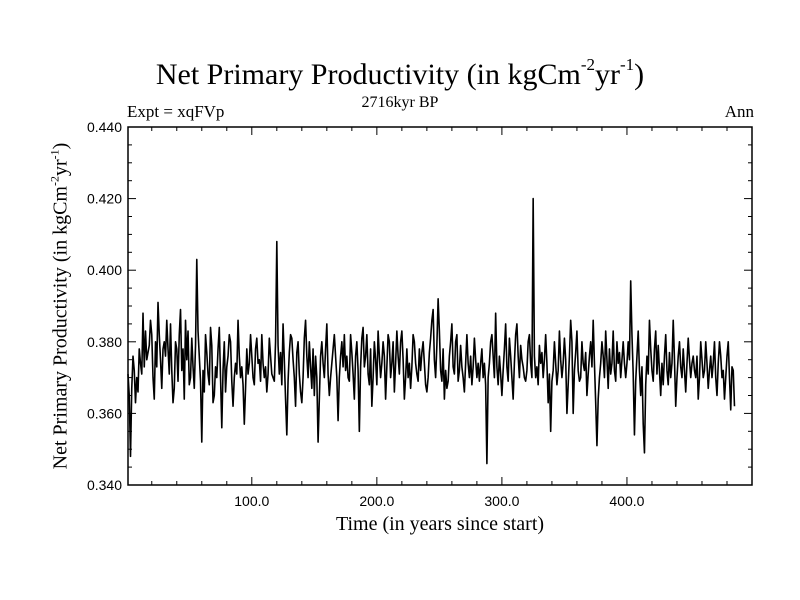  I want to click on season-label: Ann, so click(739, 111).